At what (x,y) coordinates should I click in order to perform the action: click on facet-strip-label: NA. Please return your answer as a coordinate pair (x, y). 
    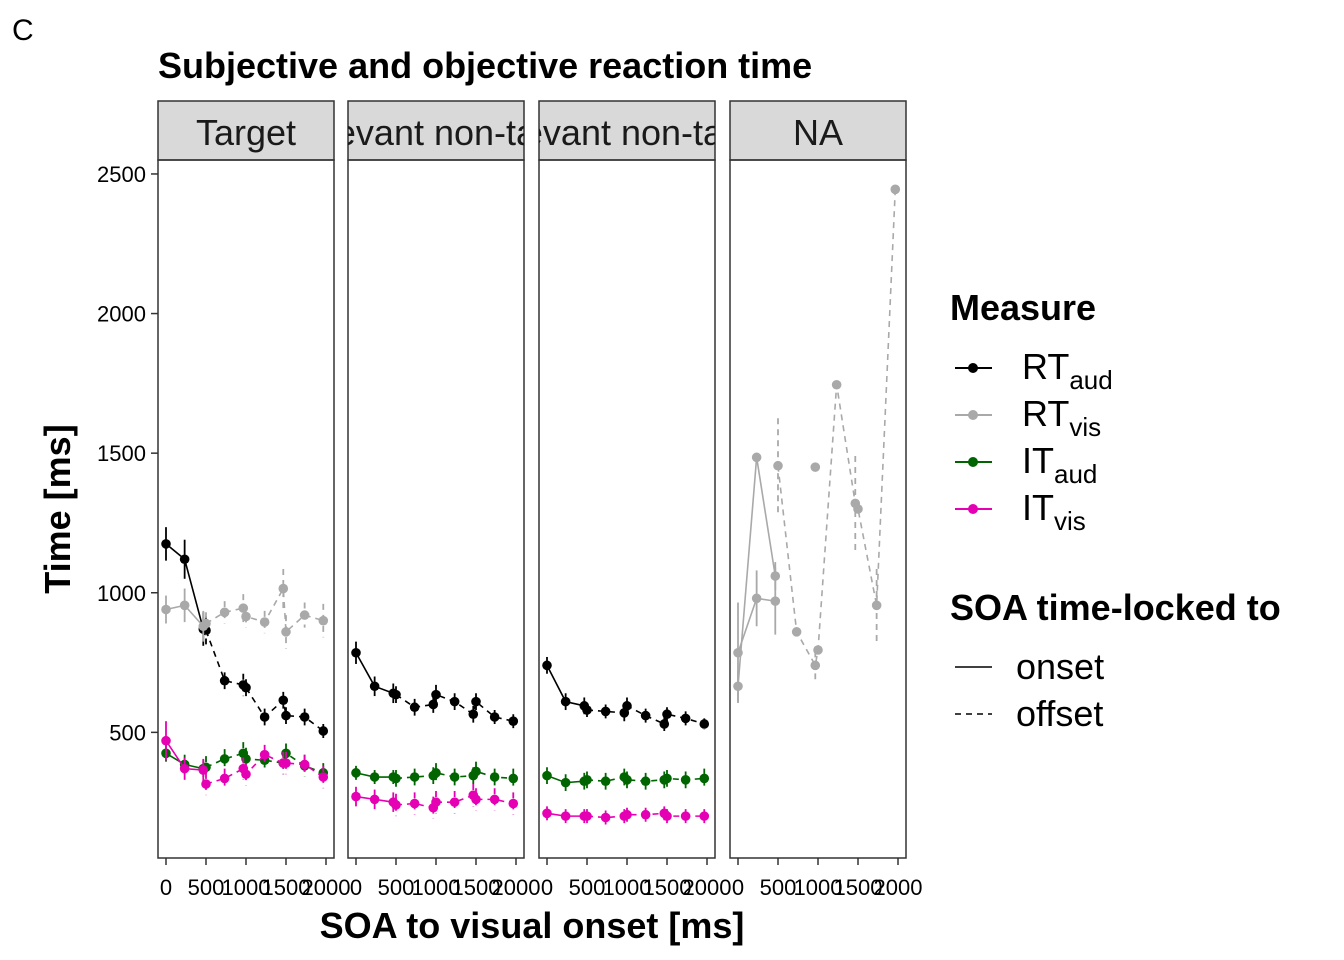
    Looking at the image, I should click on (818, 132).